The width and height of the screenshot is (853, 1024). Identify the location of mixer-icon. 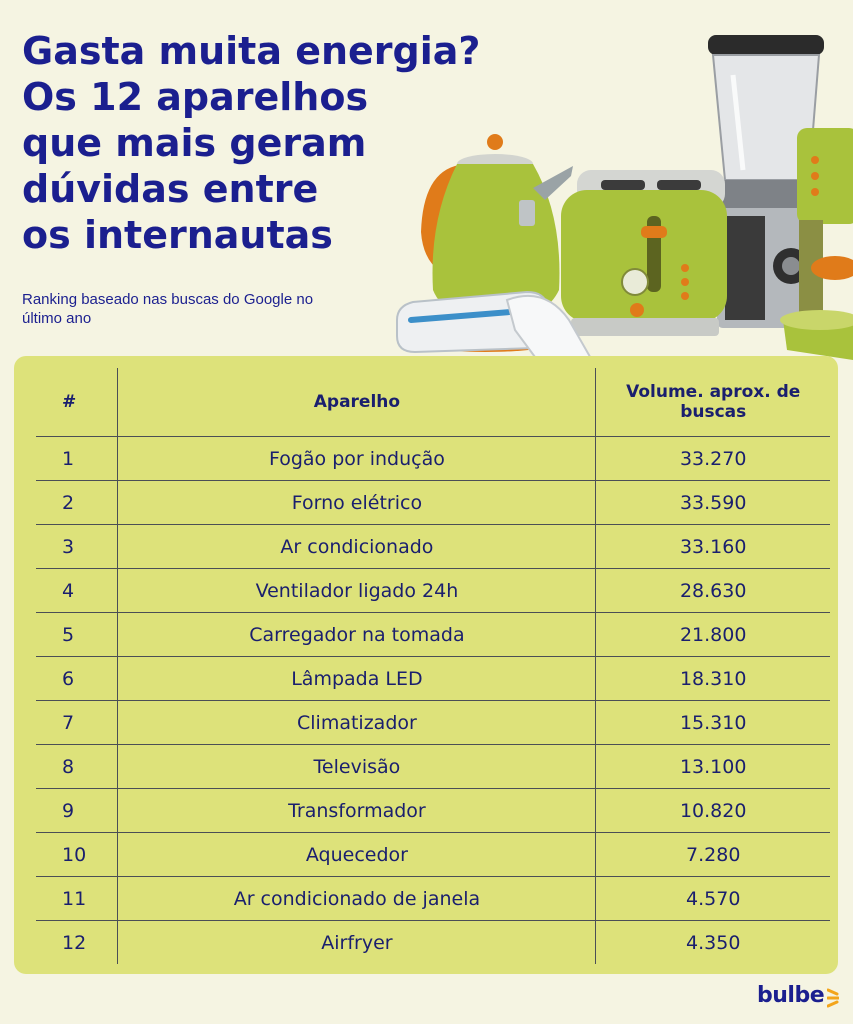
(816, 244).